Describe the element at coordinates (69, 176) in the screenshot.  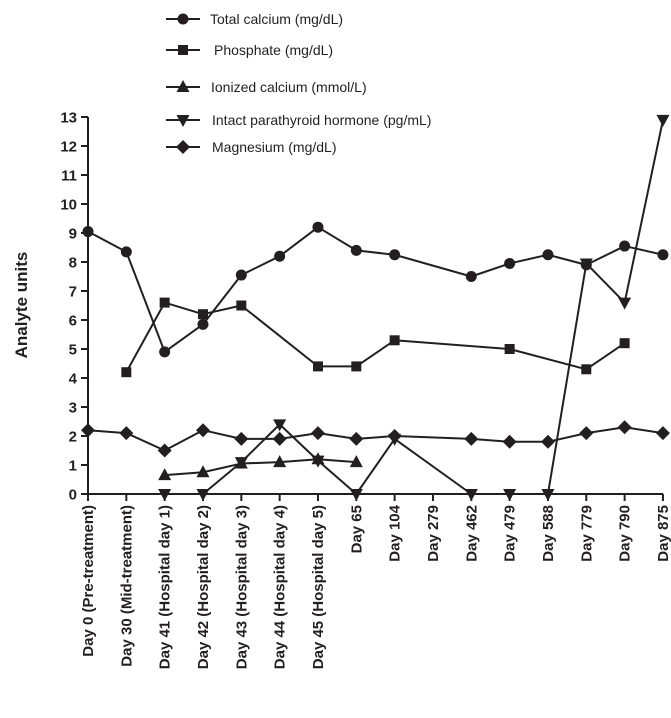
I see `y-tick-label: 11` at that location.